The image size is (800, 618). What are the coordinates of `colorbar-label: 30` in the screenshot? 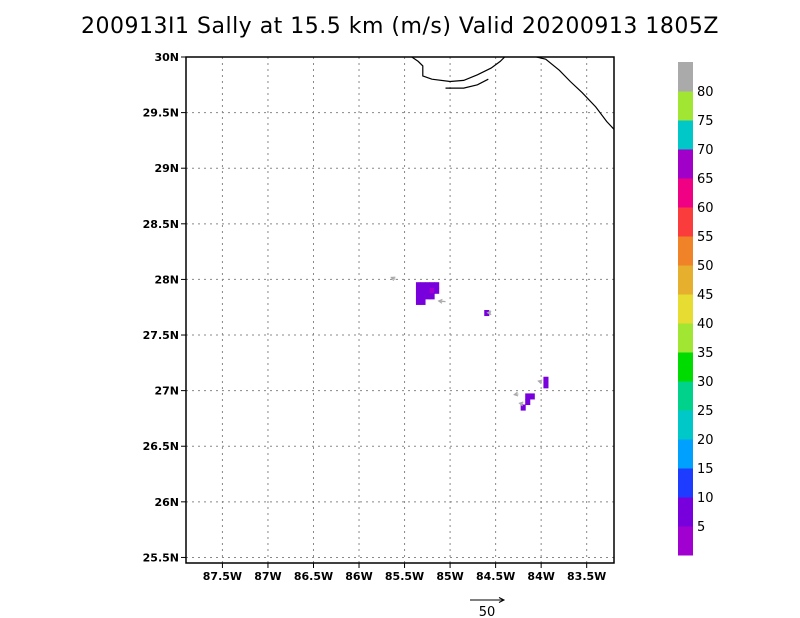 It's located at (705, 382).